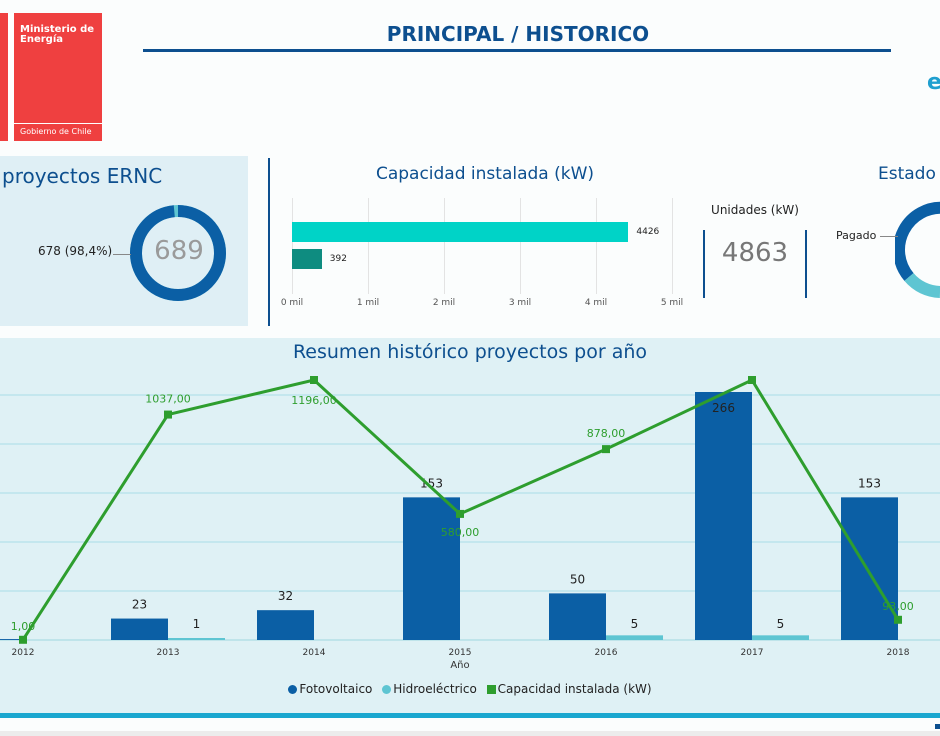  What do you see at coordinates (596, 303) in the screenshot?
I see `capacity-x-tick: 4 mil` at bounding box center [596, 303].